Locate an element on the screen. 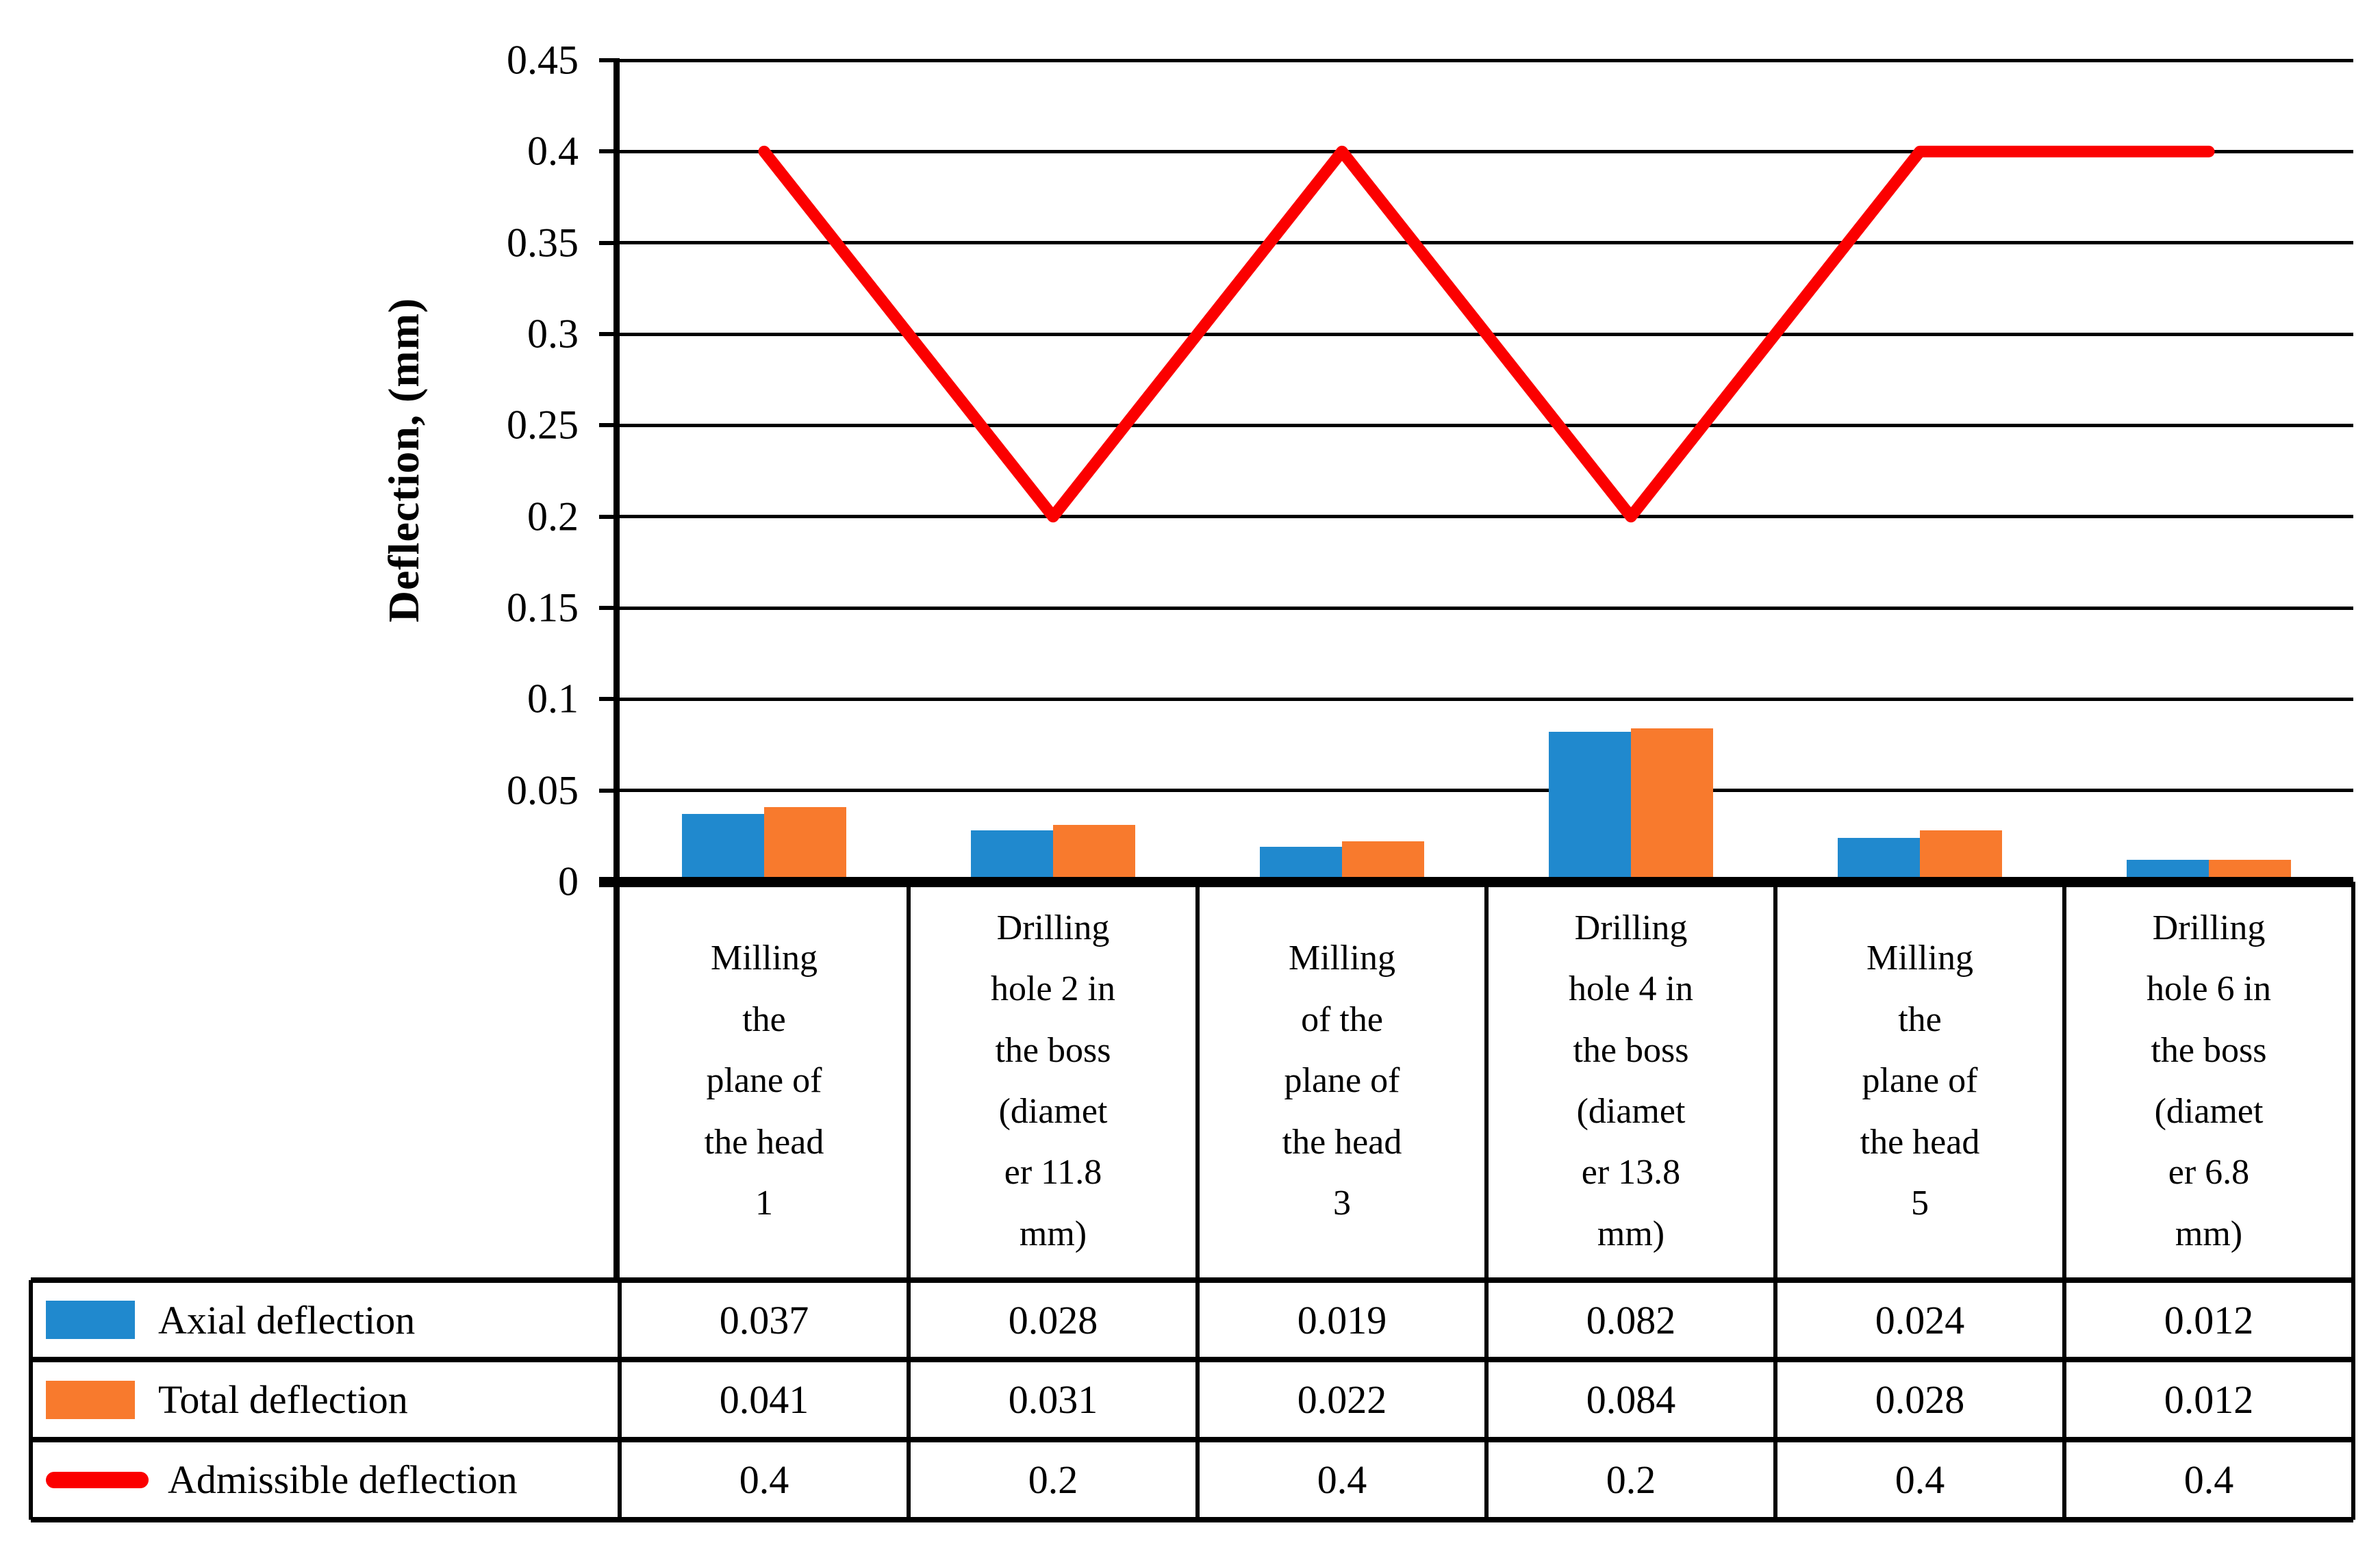  legend-swatch-total is located at coordinates (90, 1400).